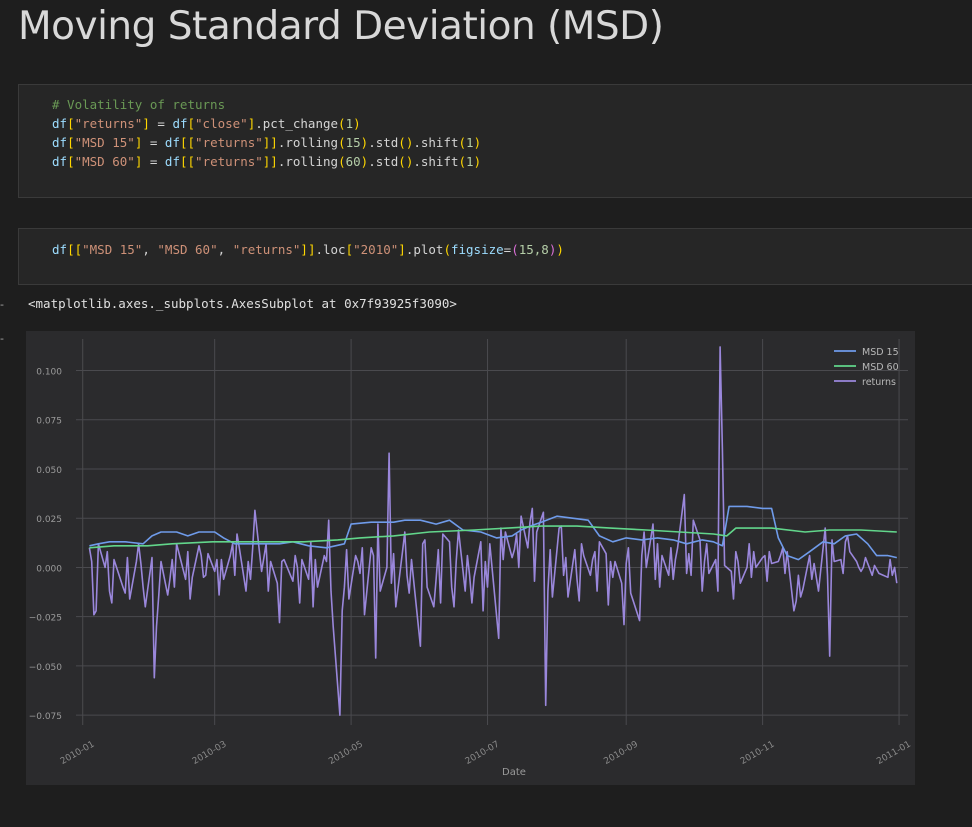 The height and width of the screenshot is (827, 972). What do you see at coordinates (49, 373) in the screenshot?
I see `y-tick-label: 0.100` at bounding box center [49, 373].